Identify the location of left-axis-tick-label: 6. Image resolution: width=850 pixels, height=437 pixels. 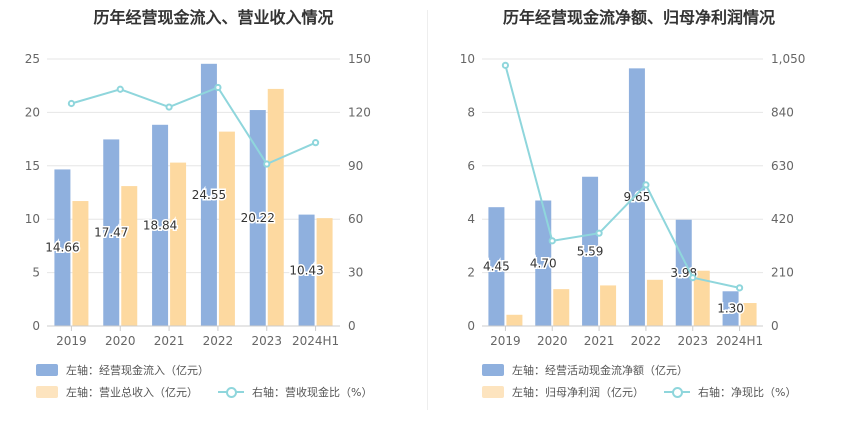
(471, 166).